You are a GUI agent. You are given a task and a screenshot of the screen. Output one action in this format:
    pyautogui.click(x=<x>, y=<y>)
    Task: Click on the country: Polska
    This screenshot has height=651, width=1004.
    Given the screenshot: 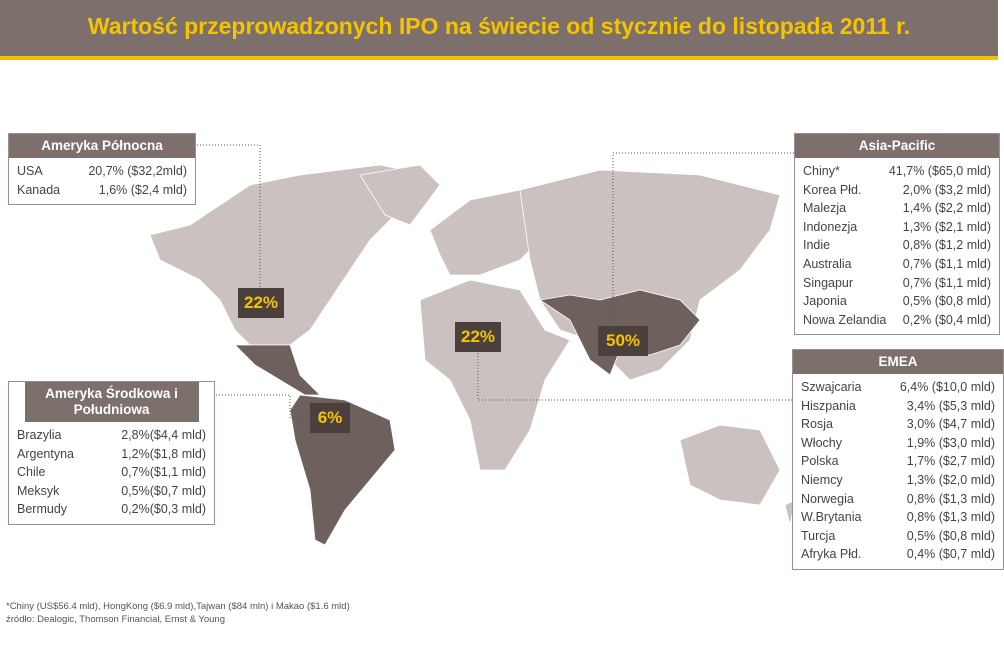 What is the action you would take?
    pyautogui.click(x=820, y=461)
    